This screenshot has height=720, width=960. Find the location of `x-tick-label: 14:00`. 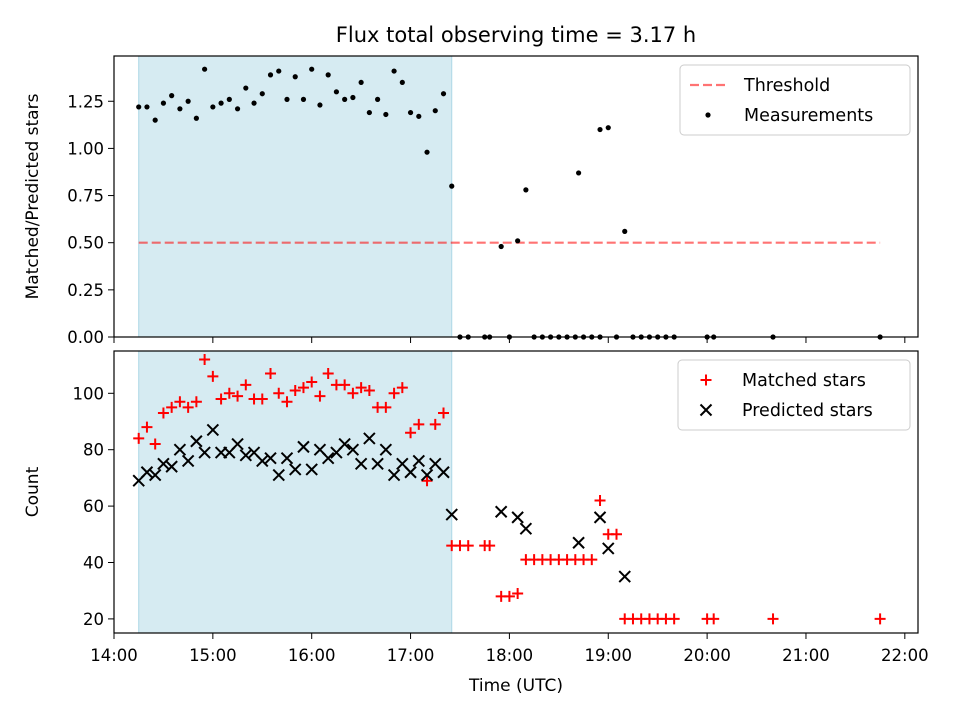

x-tick-label: 14:00 is located at coordinates (114, 655).